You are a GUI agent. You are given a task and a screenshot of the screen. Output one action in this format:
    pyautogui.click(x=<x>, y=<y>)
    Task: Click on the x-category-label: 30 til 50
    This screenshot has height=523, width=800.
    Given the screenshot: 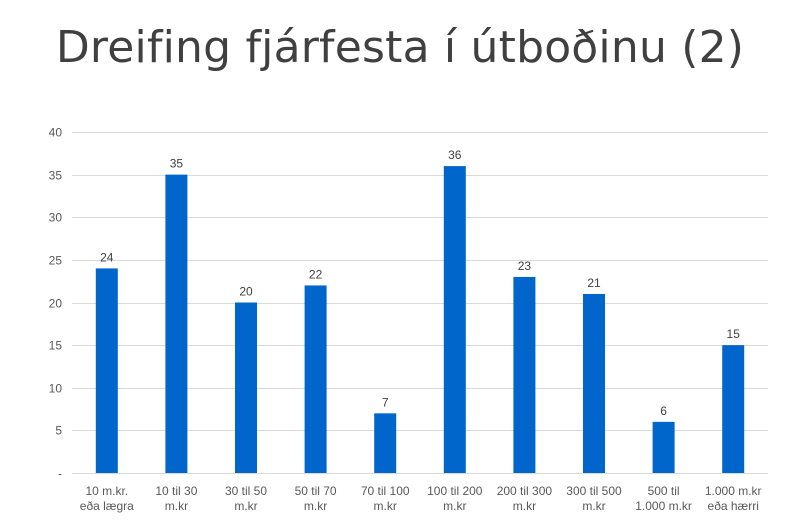 What is the action you would take?
    pyautogui.click(x=246, y=491)
    